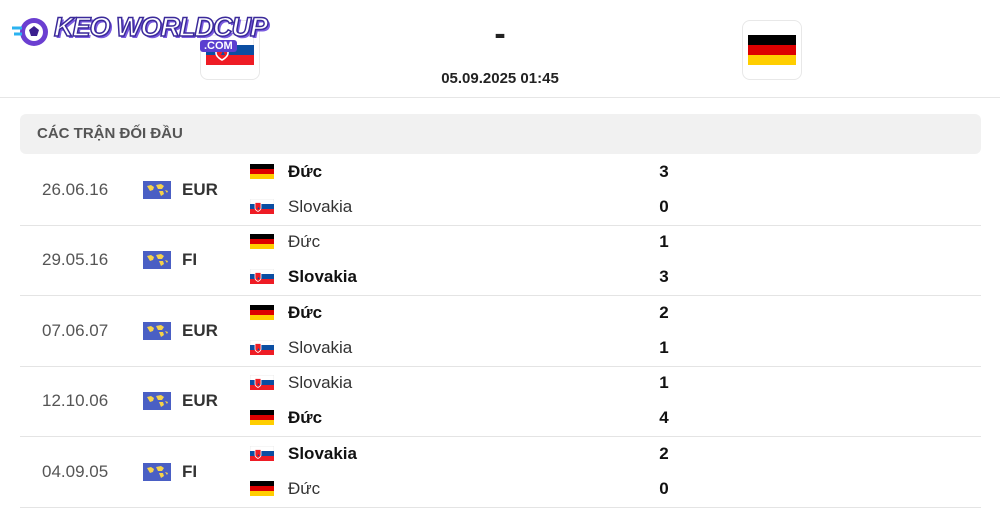 The width and height of the screenshot is (1000, 508). Describe the element at coordinates (500, 134) in the screenshot. I see `section-header: CÁC TRẬN ĐỐI ĐẦU` at that location.